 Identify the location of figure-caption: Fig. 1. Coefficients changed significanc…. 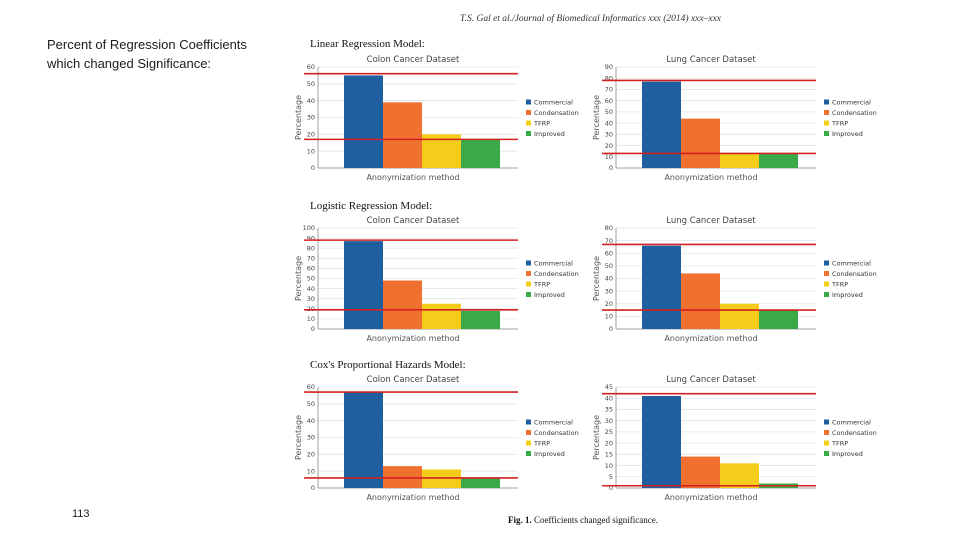
(583, 520).